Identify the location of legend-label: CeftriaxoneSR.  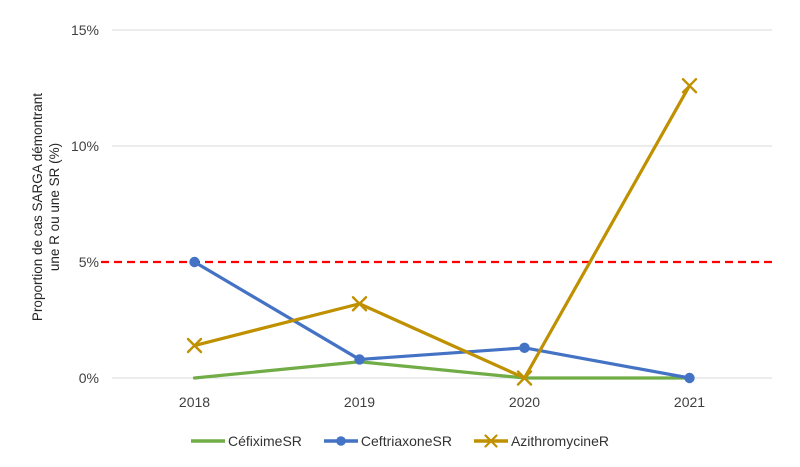
(406, 441).